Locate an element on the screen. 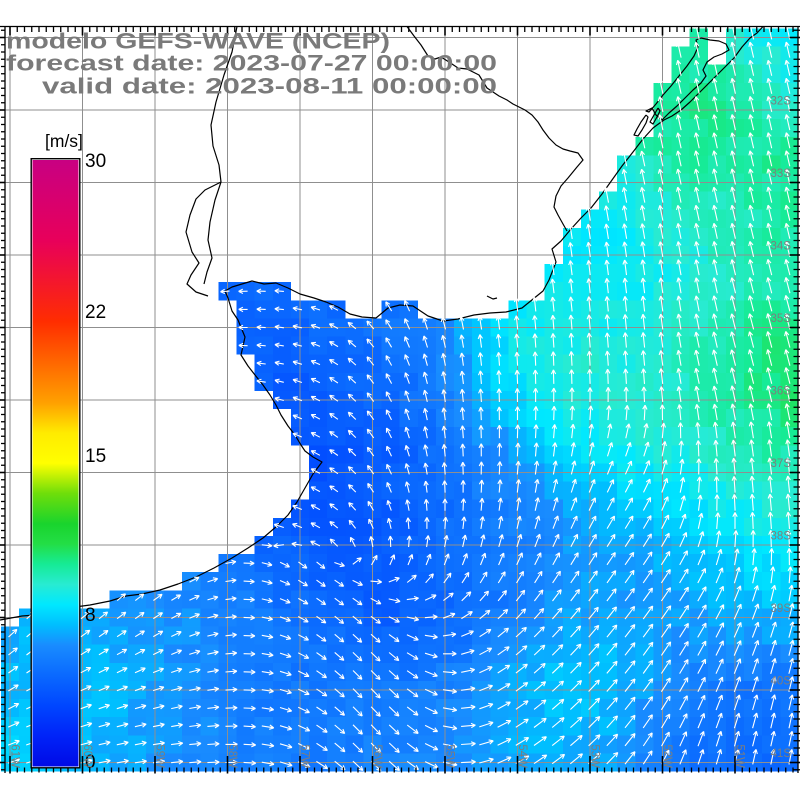 This screenshot has width=800, height=805. svg-text: 33S is located at coordinates (781, 174).